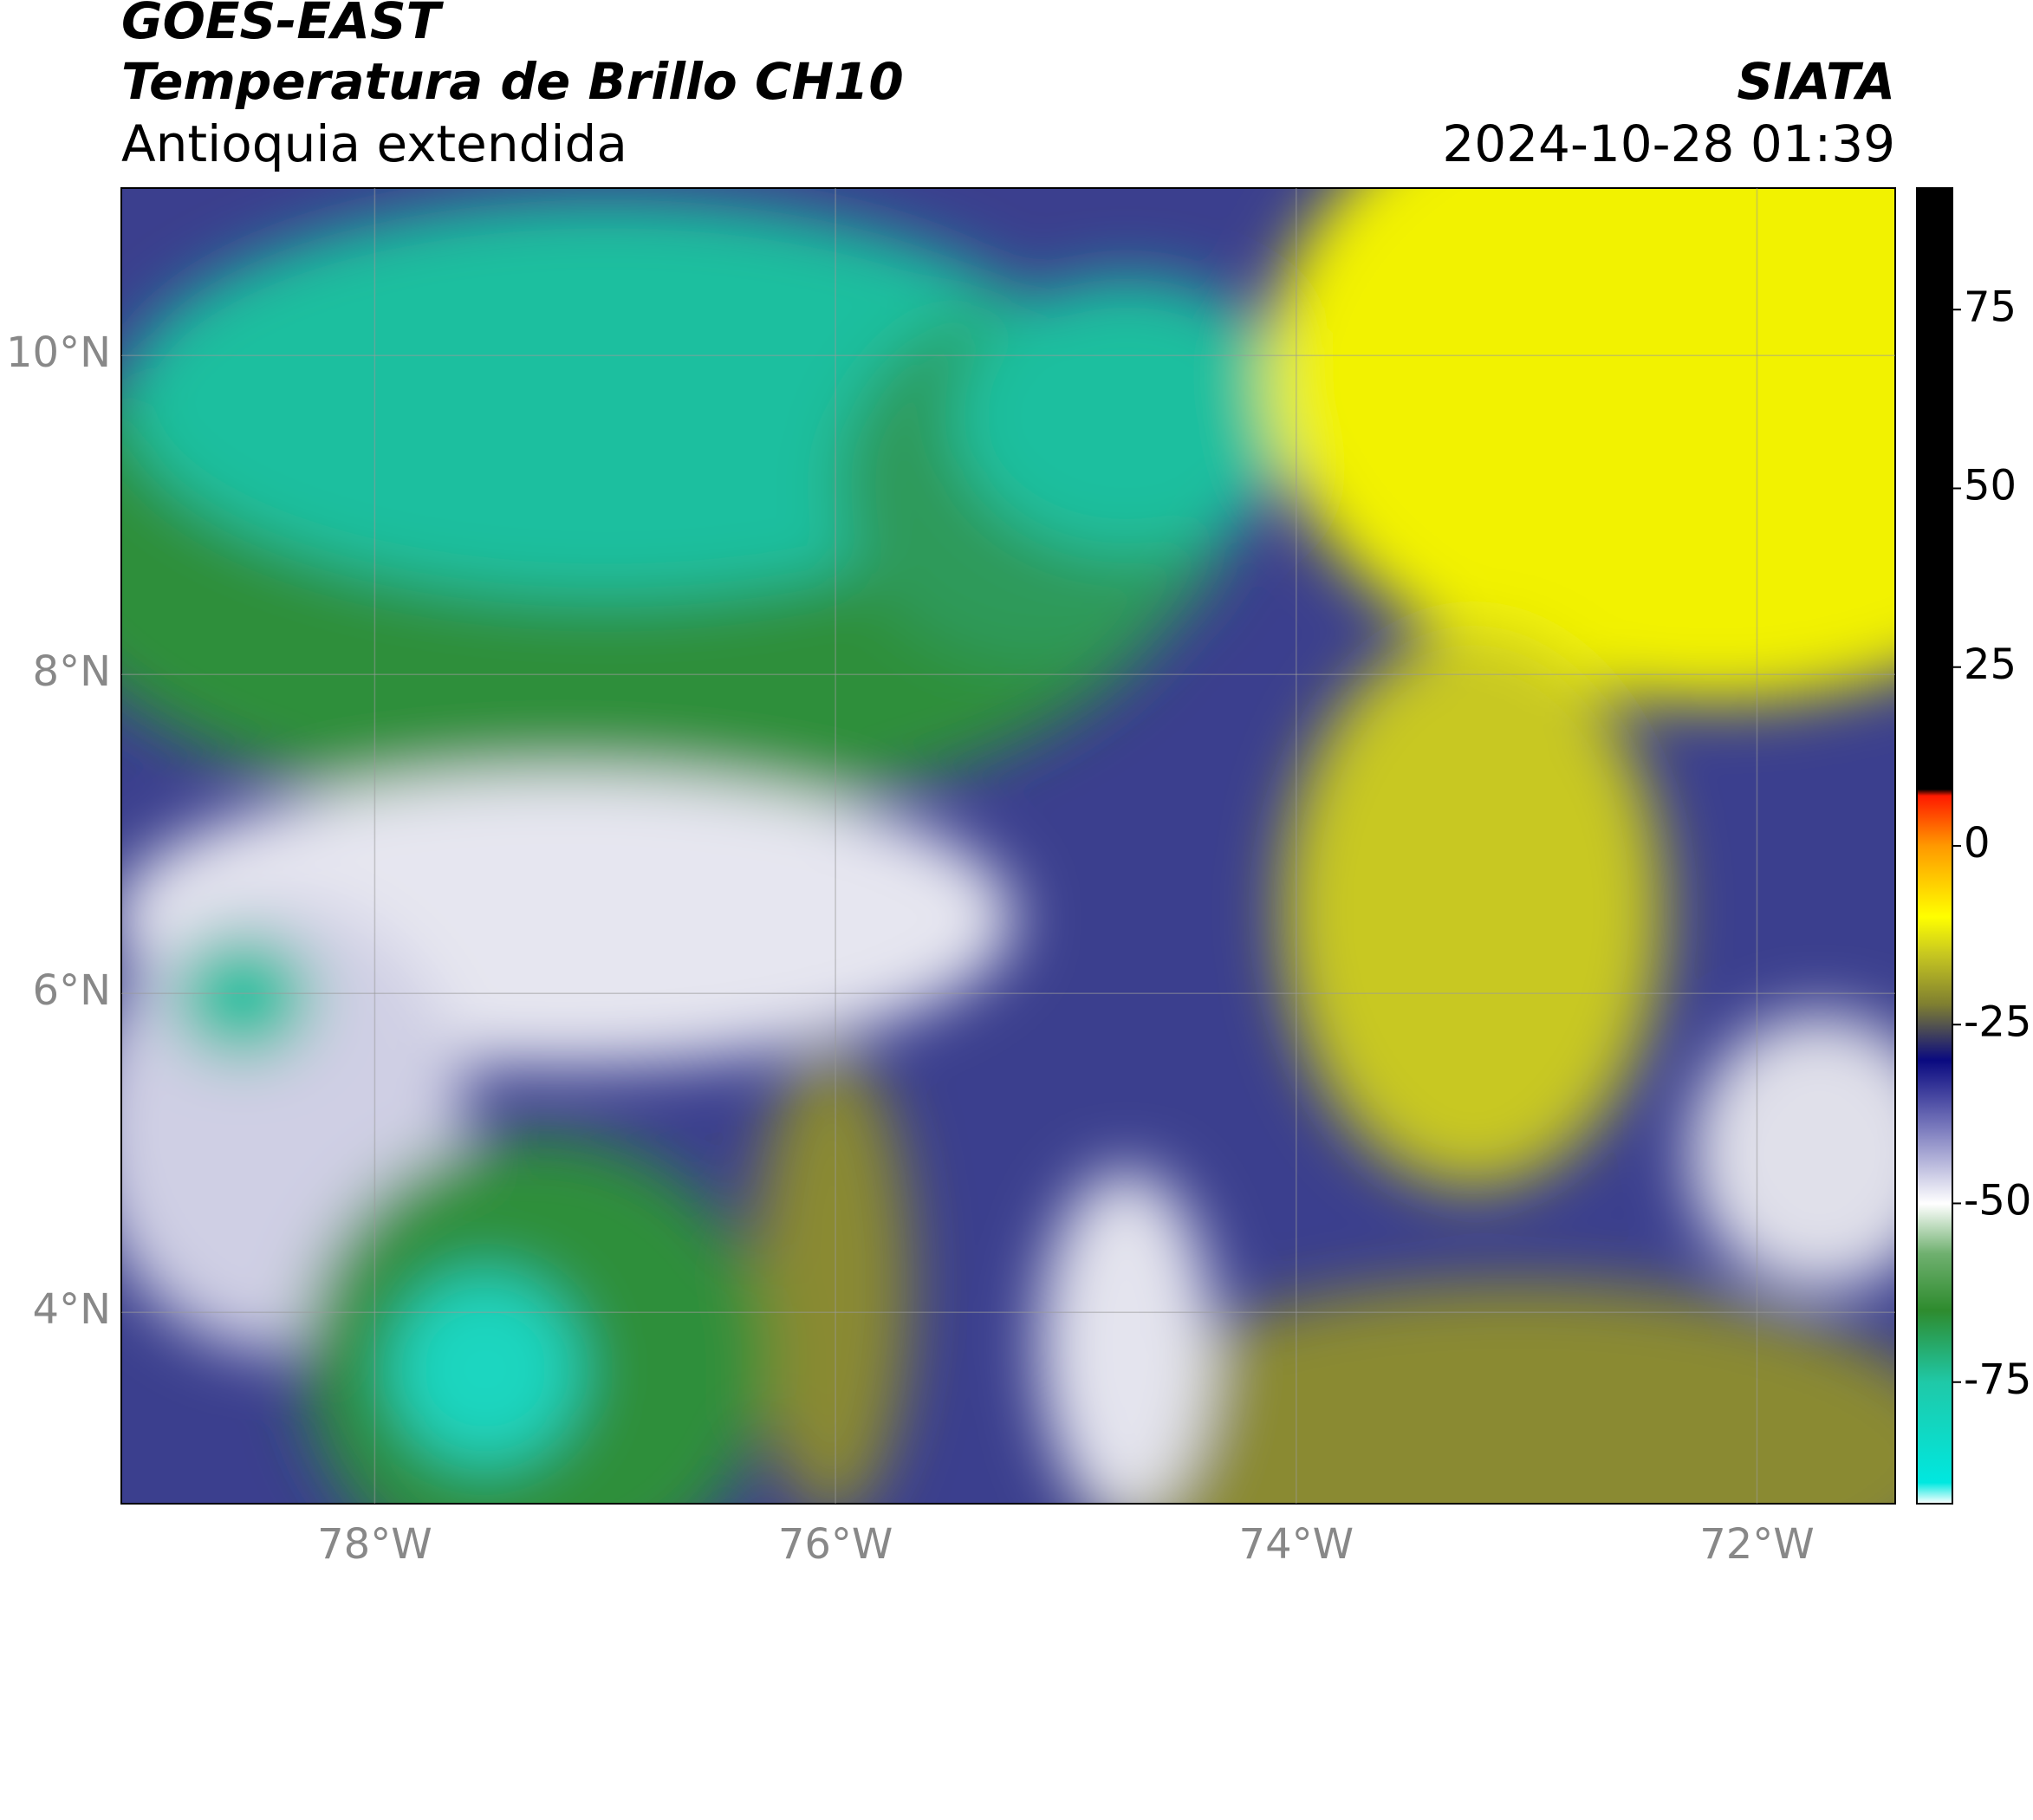 The width and height of the screenshot is (2033, 1820). What do you see at coordinates (1757, 1544) in the screenshot?
I see `x-tick-label: 72°W` at bounding box center [1757, 1544].